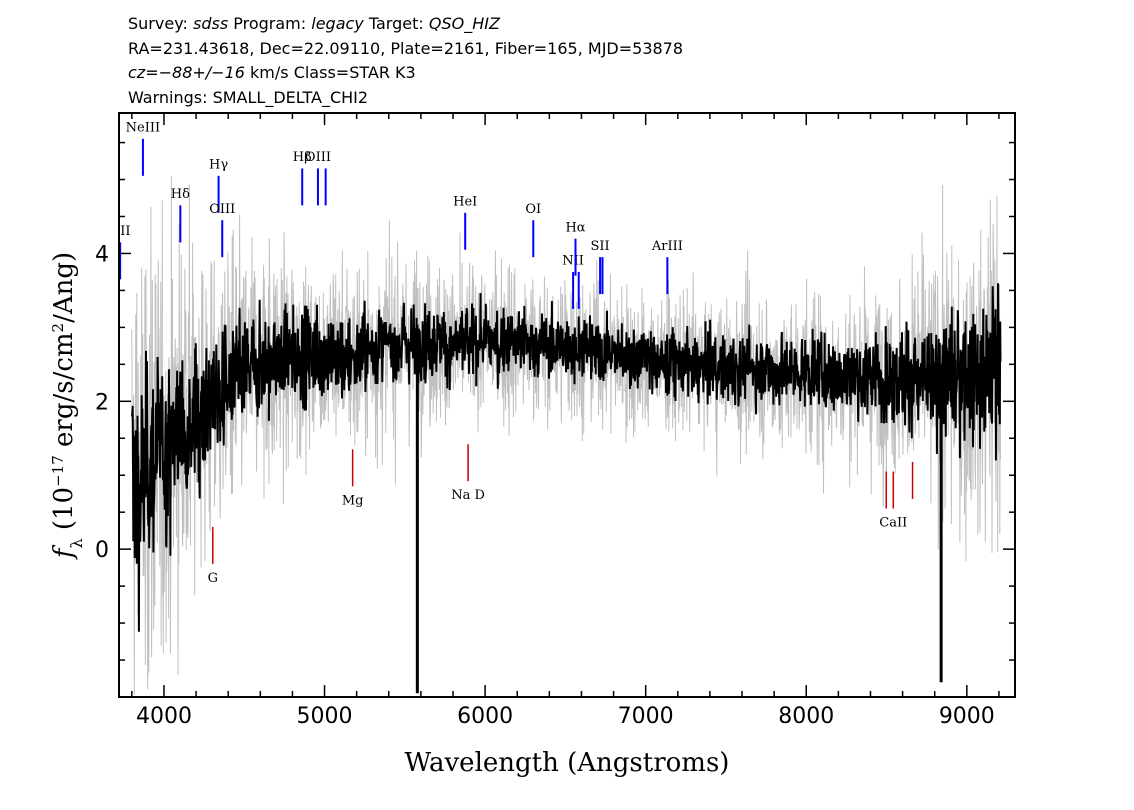 The image size is (1134, 810). I want to click on survey-value: sdss, so click(210, 23).